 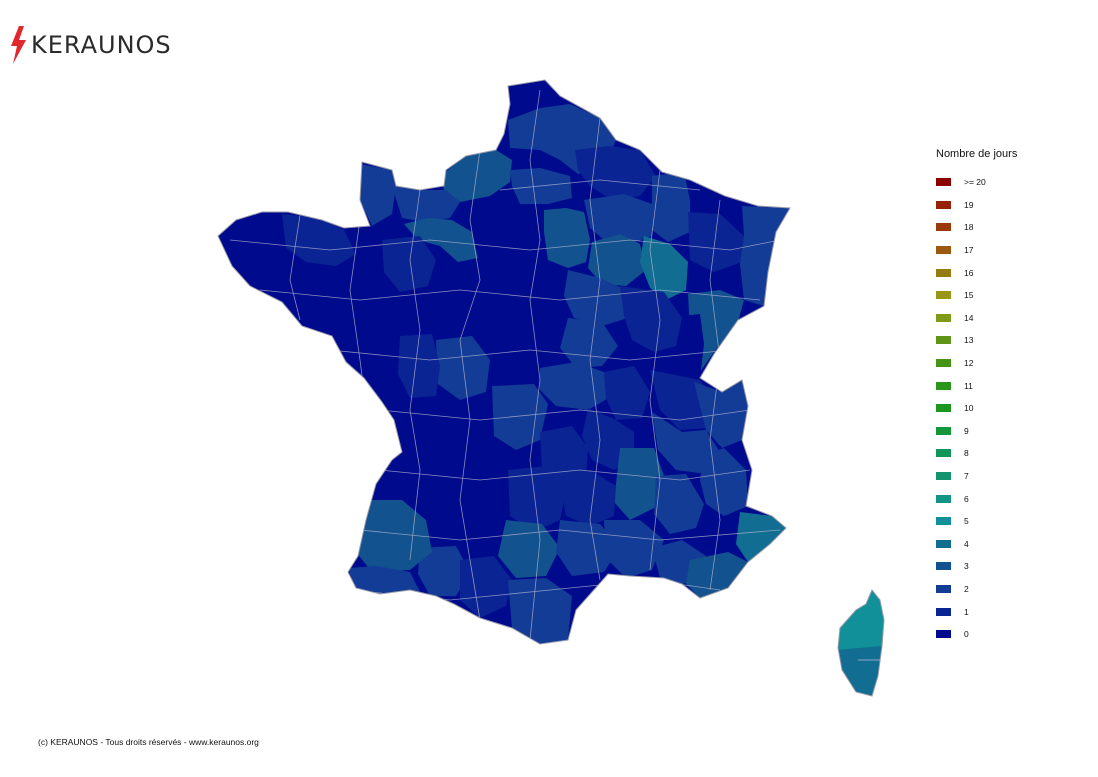 What do you see at coordinates (976, 250) in the screenshot?
I see `legend-item: 17` at bounding box center [976, 250].